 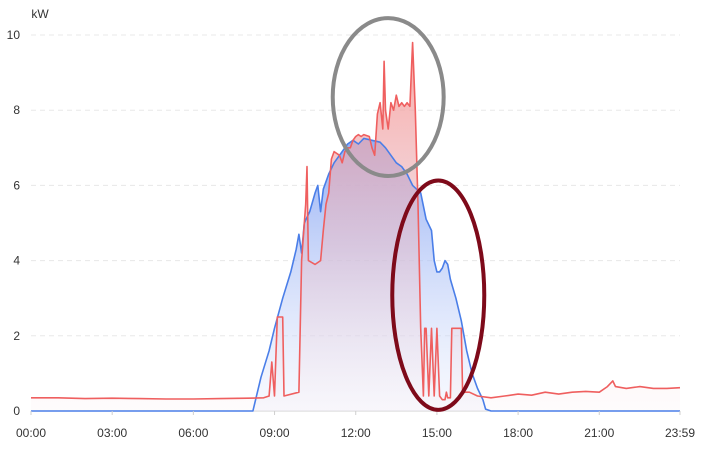 I want to click on y-axis-unit-label: kW, so click(x=40, y=14).